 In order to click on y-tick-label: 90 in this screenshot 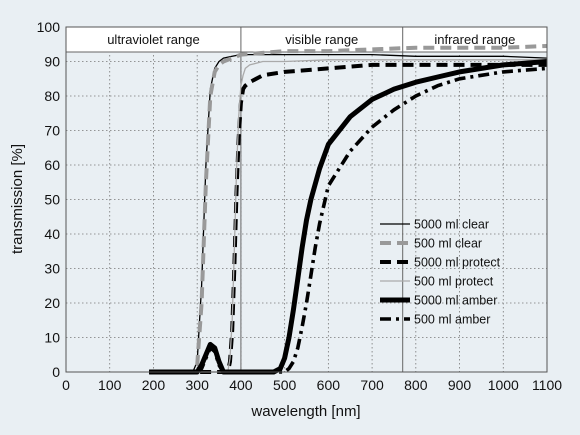, I will do `click(52, 62)`.